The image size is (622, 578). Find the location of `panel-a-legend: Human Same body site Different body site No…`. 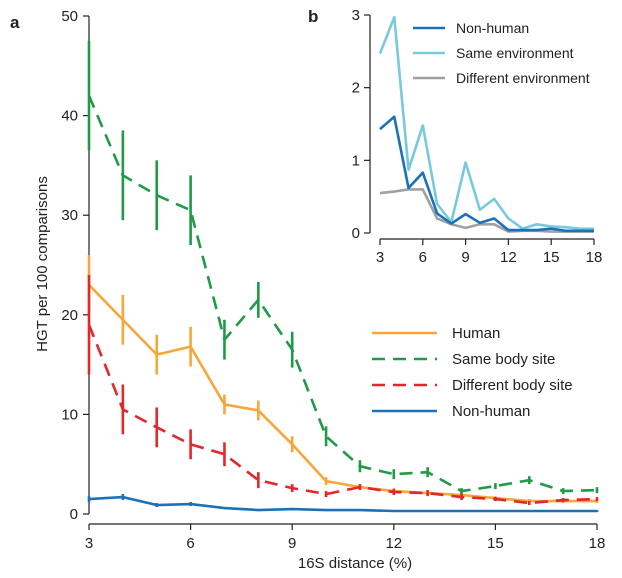

panel-a-legend: Human Same body site Different body site No… is located at coordinates (472, 372).